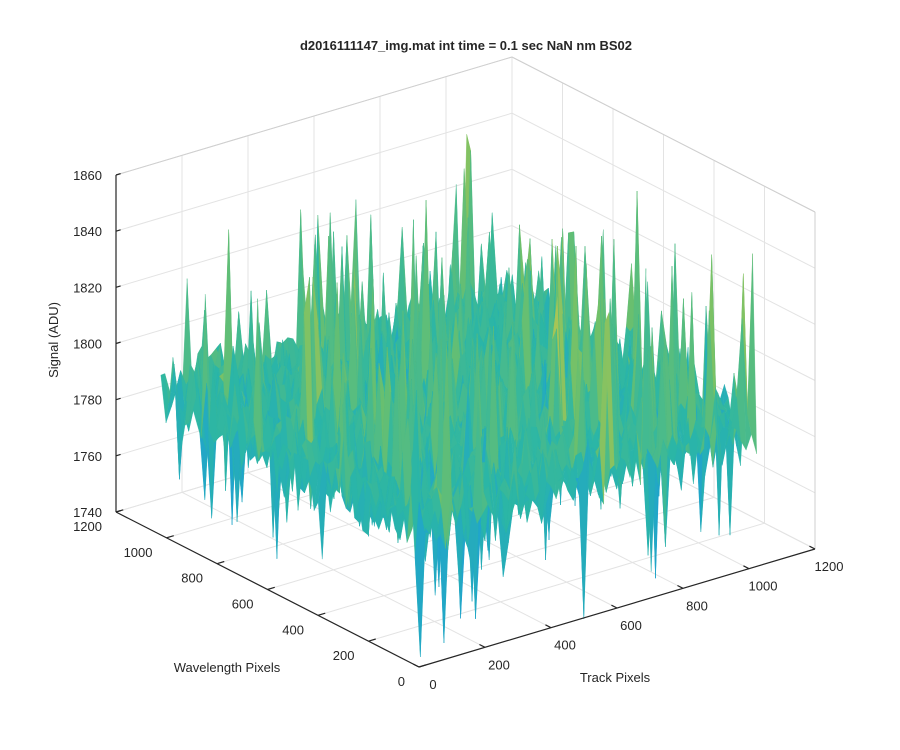 The width and height of the screenshot is (900, 750). Describe the element at coordinates (499, 664) in the screenshot. I see `x-tick-label: 200` at that location.